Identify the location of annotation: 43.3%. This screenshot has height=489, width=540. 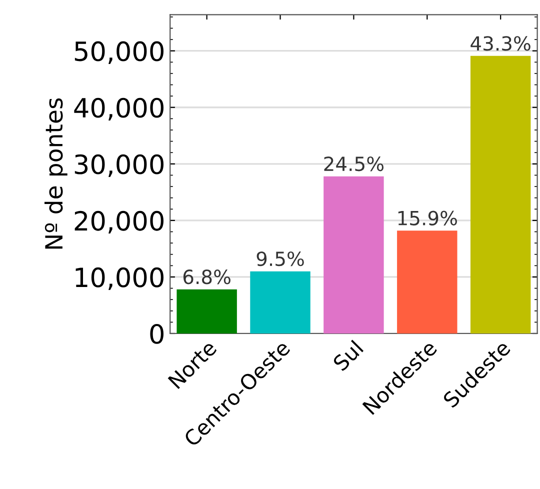
(500, 43).